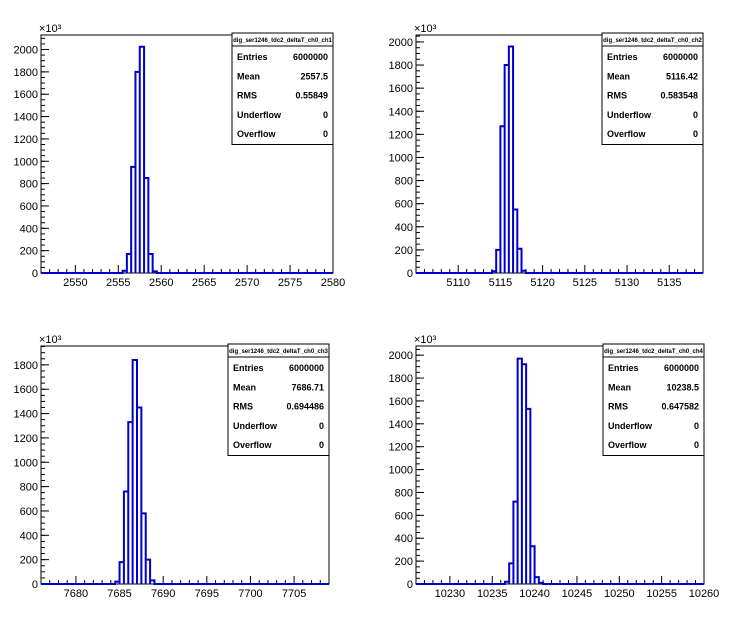 The image size is (746, 622). I want to click on stats-value: 0.694486, so click(305, 407).